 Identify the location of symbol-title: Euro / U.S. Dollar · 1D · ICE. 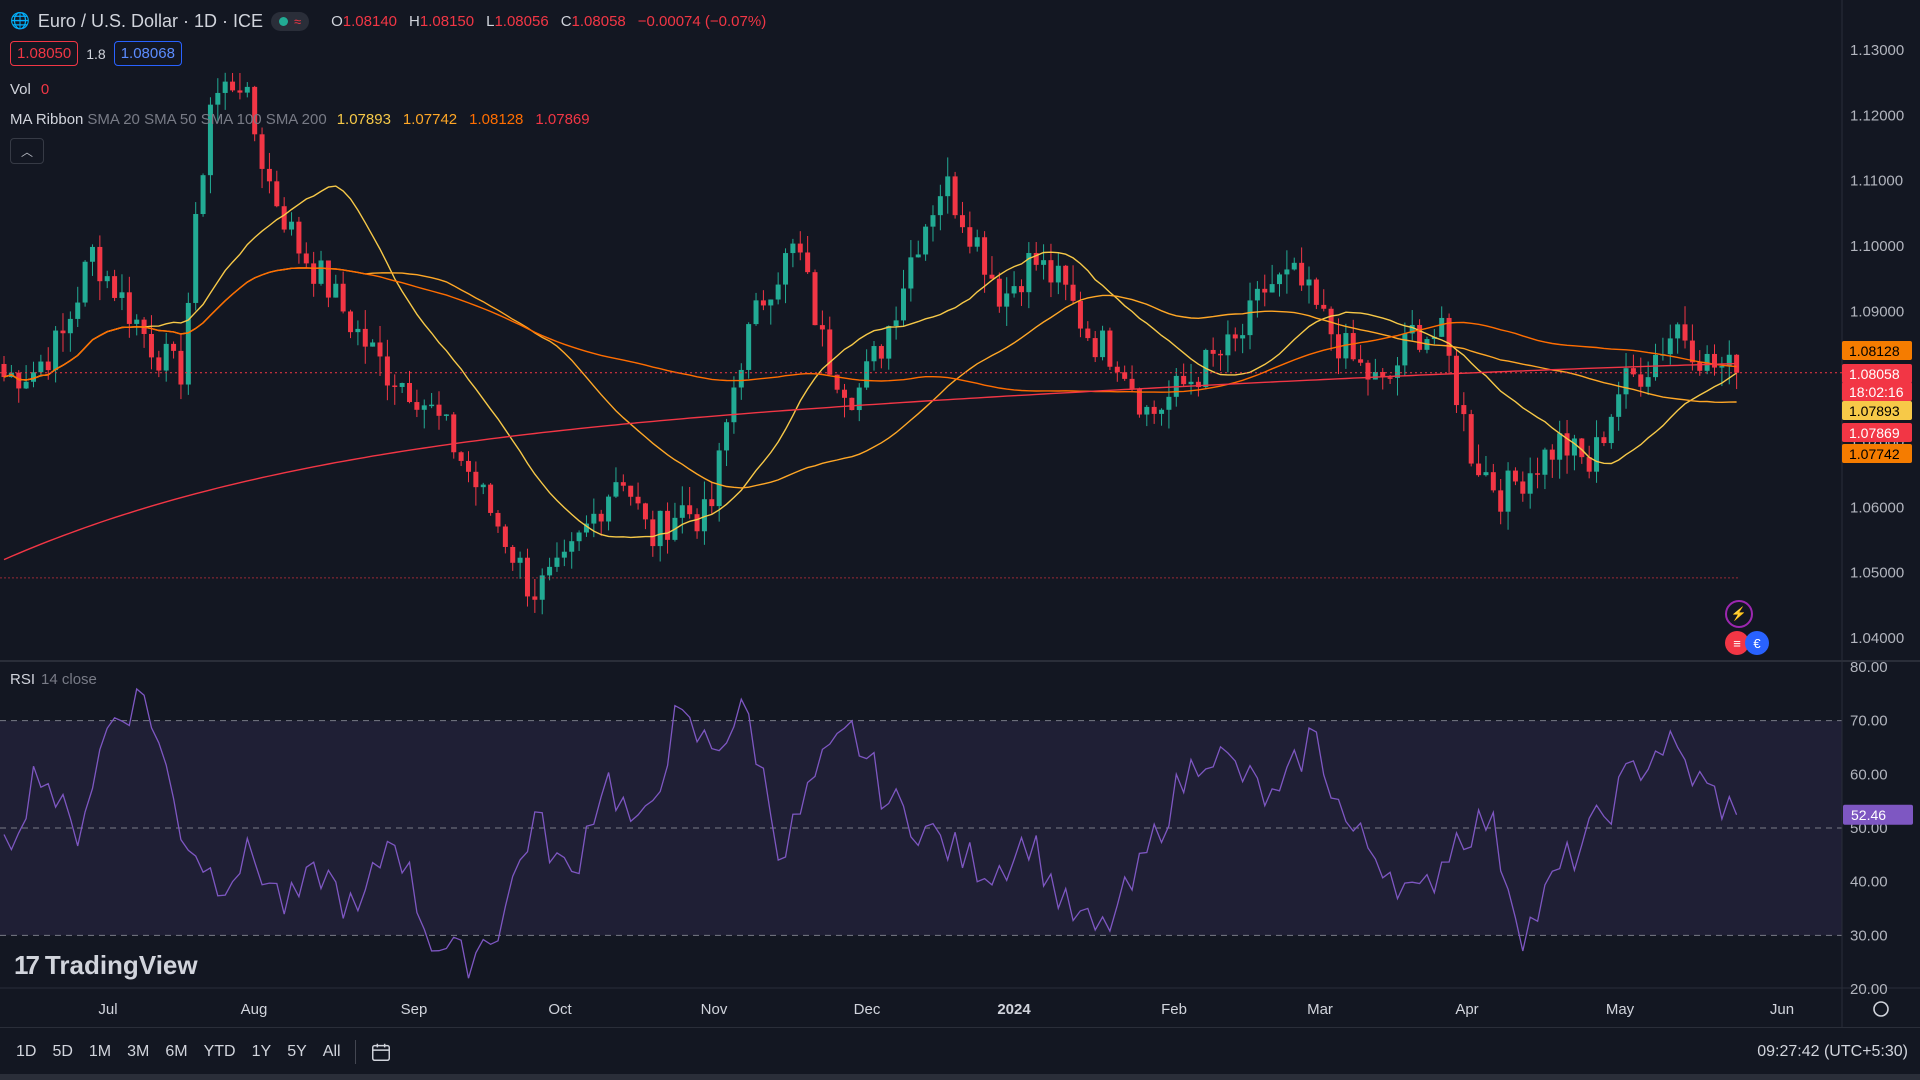
(150, 20).